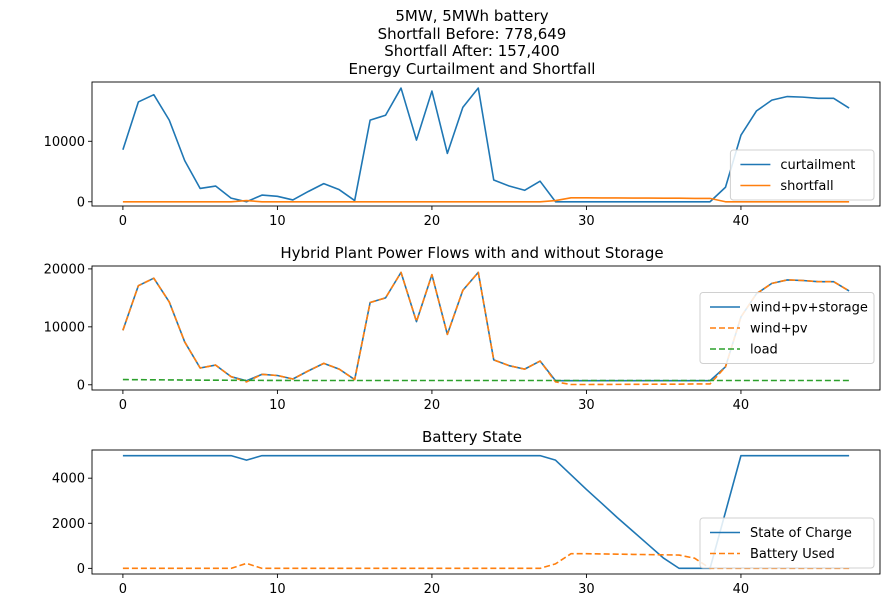 The height and width of the screenshot is (607, 890). I want to click on legend-label: wind+pv, so click(779, 329).